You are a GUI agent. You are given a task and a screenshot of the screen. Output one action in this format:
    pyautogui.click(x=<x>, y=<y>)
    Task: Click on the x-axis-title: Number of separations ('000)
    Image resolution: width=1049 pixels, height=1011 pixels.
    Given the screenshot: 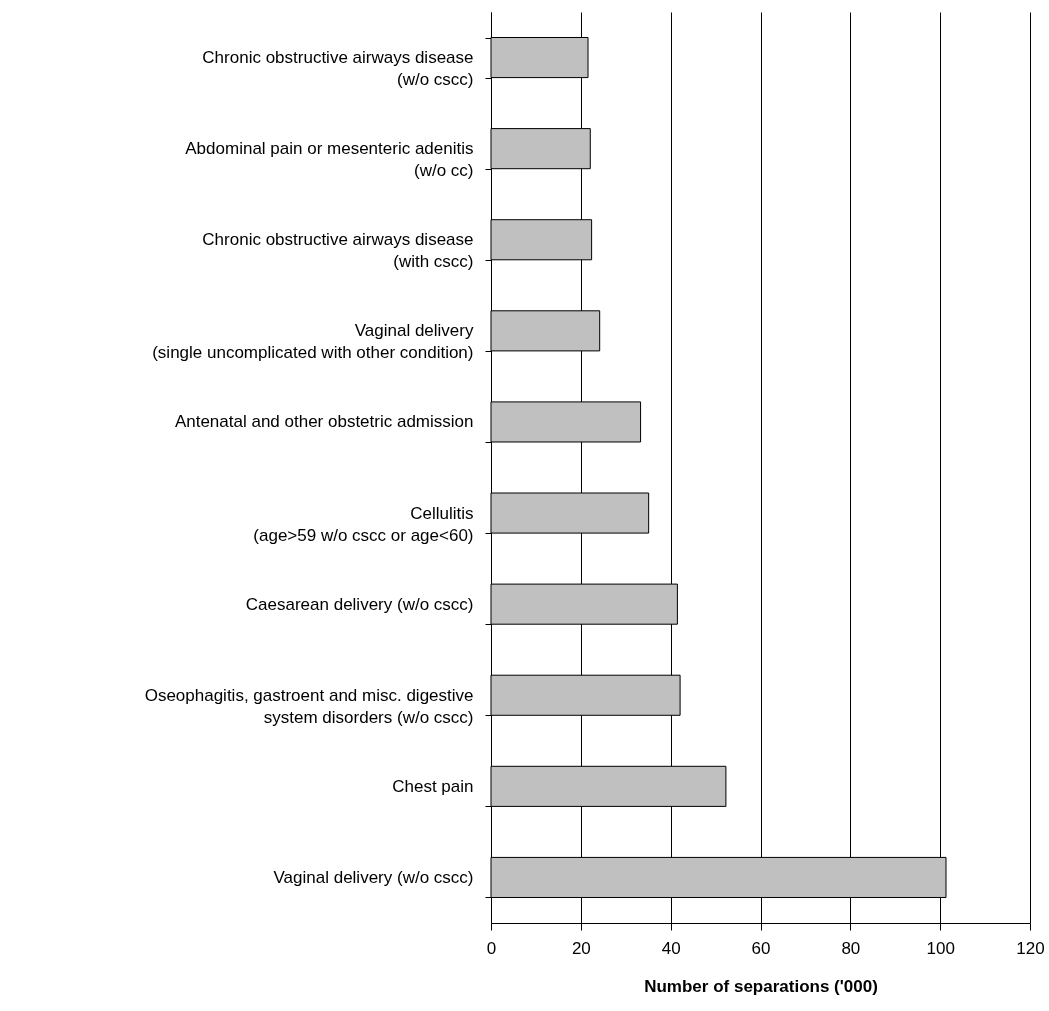 What is the action you would take?
    pyautogui.click(x=761, y=986)
    